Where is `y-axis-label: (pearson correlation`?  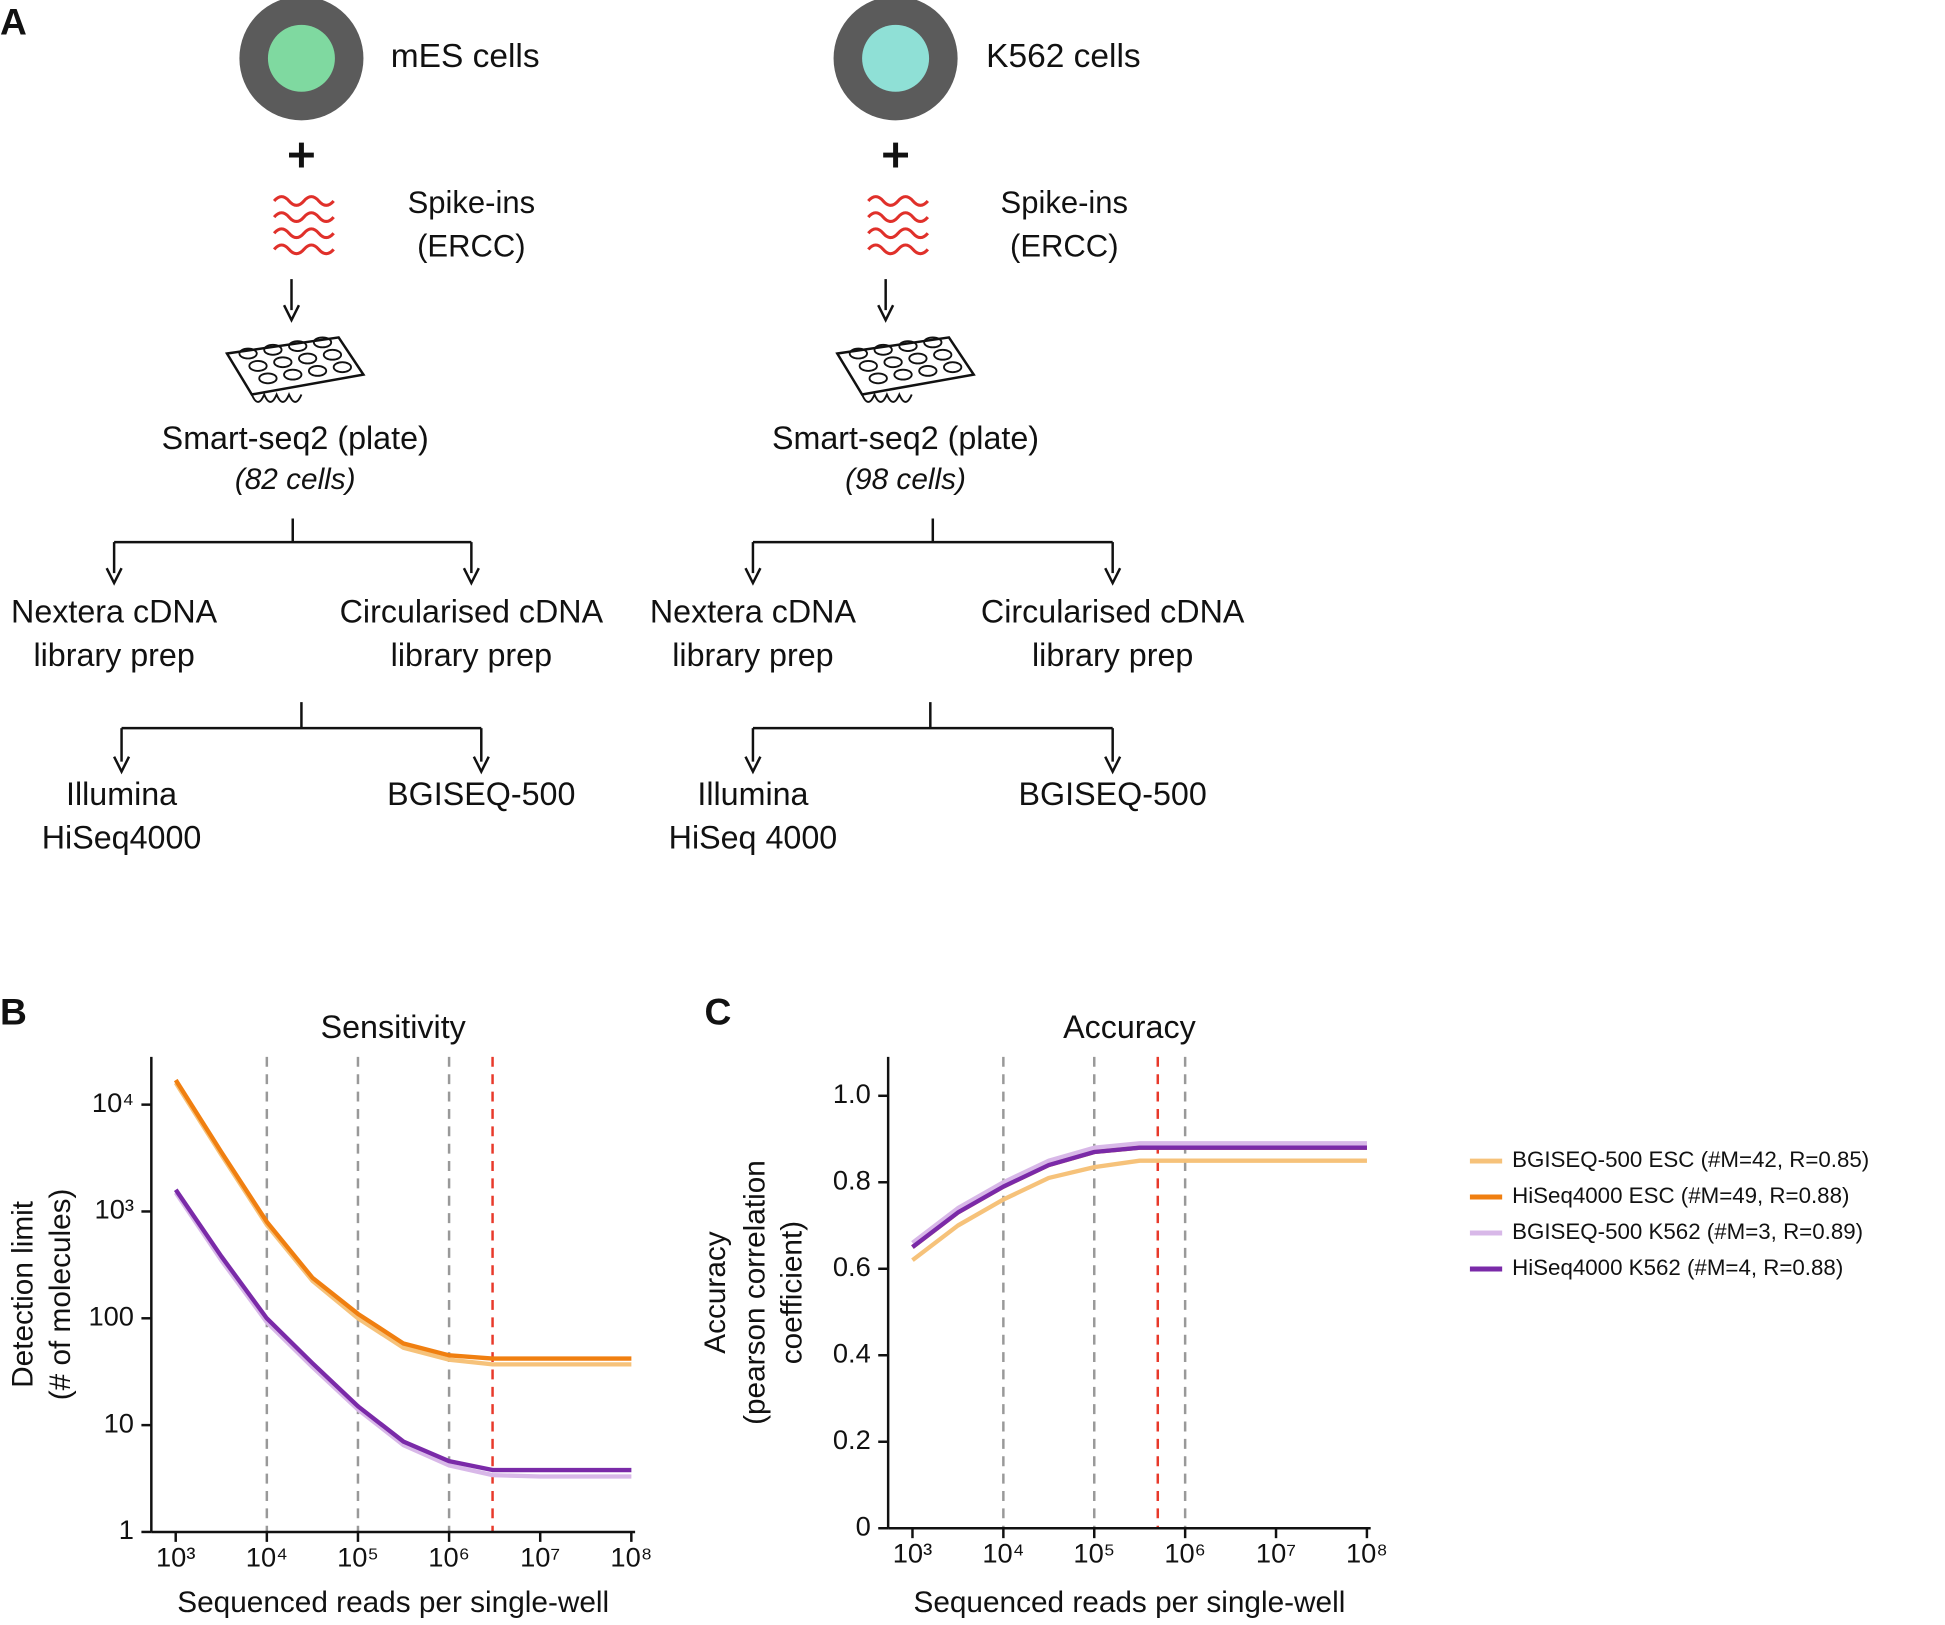
y-axis-label: (pearson correlation is located at coordinates (755, 1292).